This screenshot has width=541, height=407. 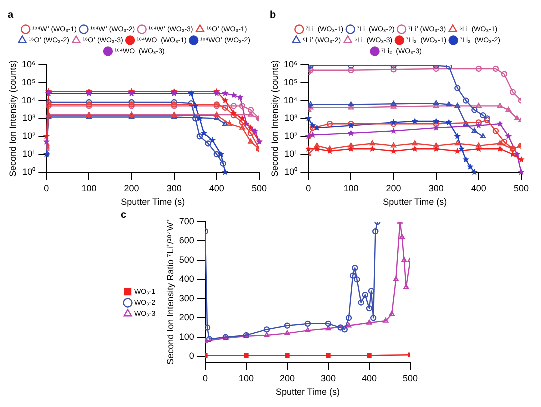 I want to click on y-tick-label: 300, so click(x=186, y=298).